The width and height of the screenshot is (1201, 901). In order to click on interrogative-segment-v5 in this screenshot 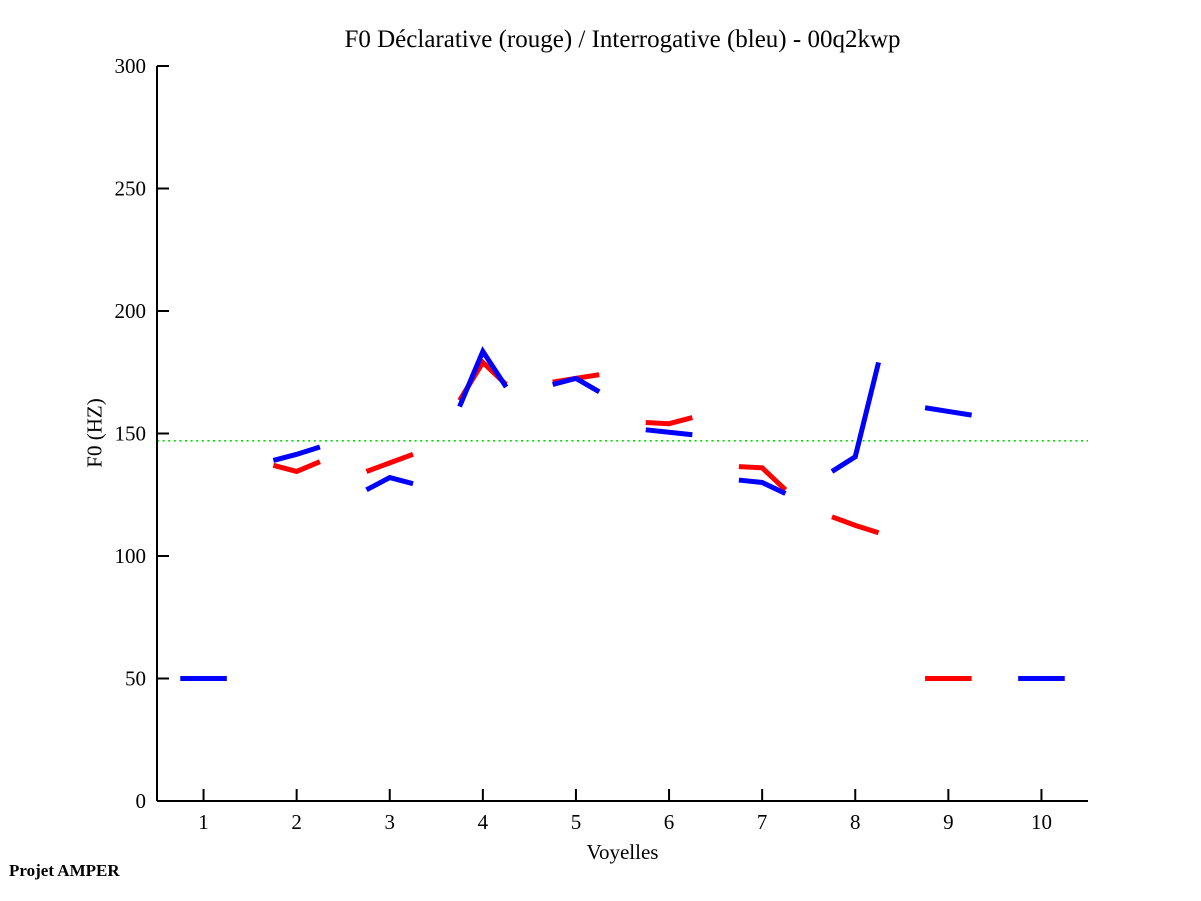, I will do `click(576, 385)`.